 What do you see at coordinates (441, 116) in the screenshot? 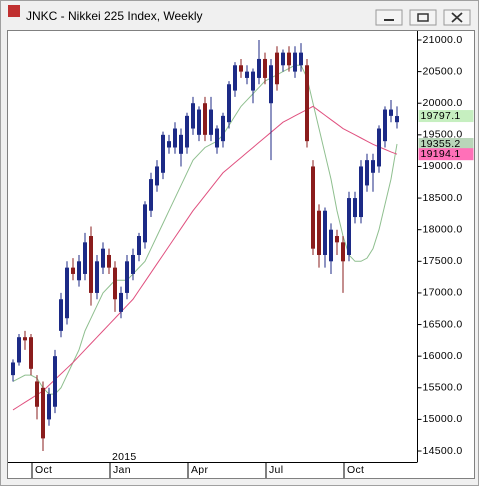
I see `price-tag-label: 19797.1` at bounding box center [441, 116].